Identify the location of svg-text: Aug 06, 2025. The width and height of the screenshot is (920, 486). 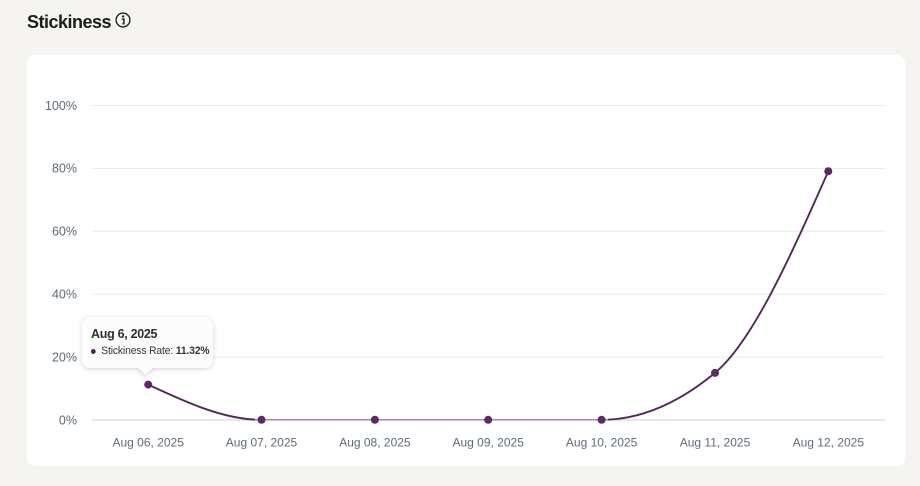
(148, 443).